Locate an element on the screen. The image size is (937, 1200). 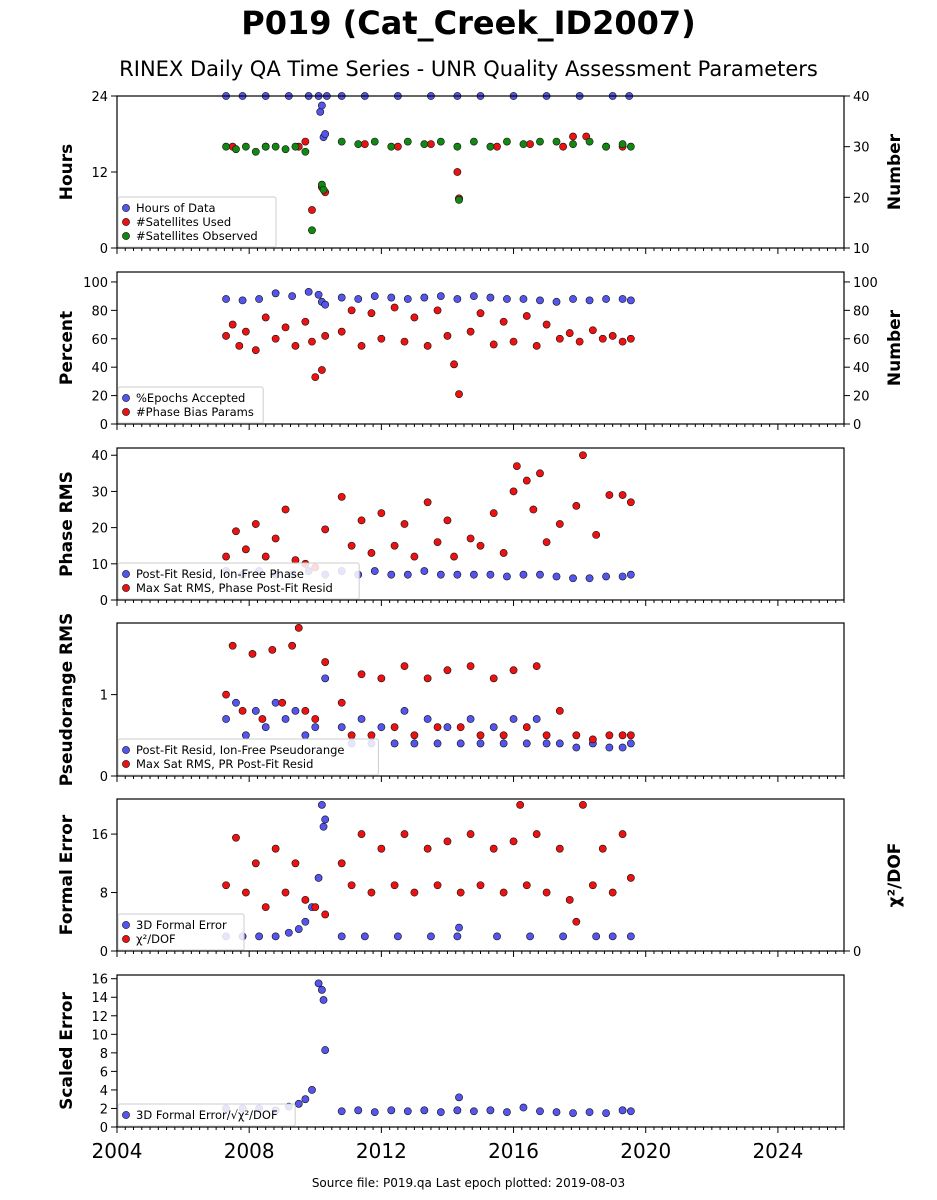
p5-y-axis-label: Formal Error is located at coordinates (67, 874).